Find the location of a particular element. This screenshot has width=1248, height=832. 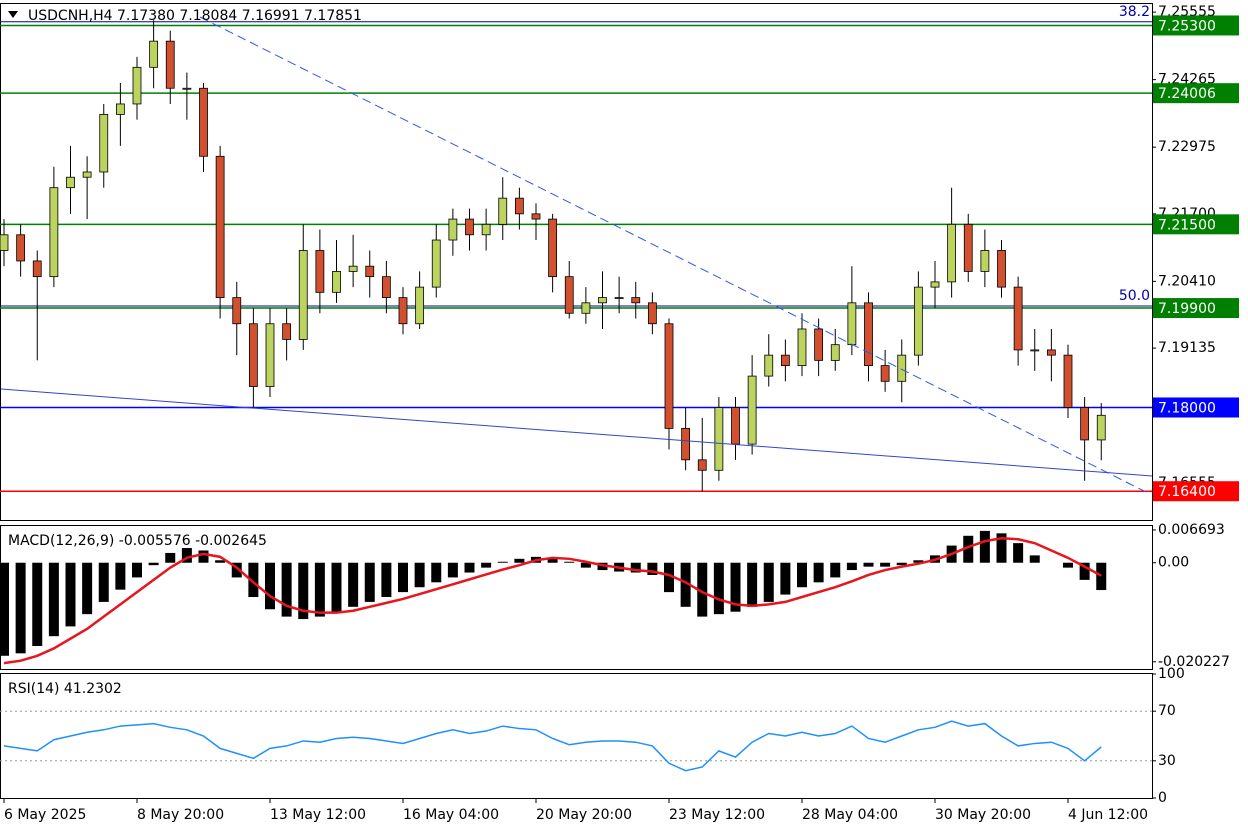

x-tick-label: 6 May 2025 is located at coordinates (45, 815).